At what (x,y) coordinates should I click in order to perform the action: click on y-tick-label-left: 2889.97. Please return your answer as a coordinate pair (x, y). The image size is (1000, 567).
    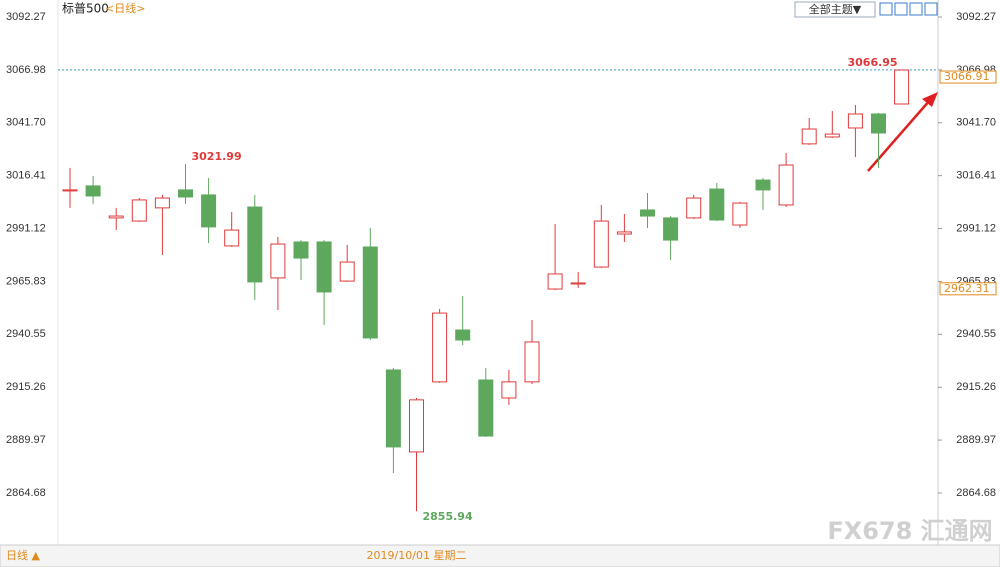
    Looking at the image, I should click on (26, 440).